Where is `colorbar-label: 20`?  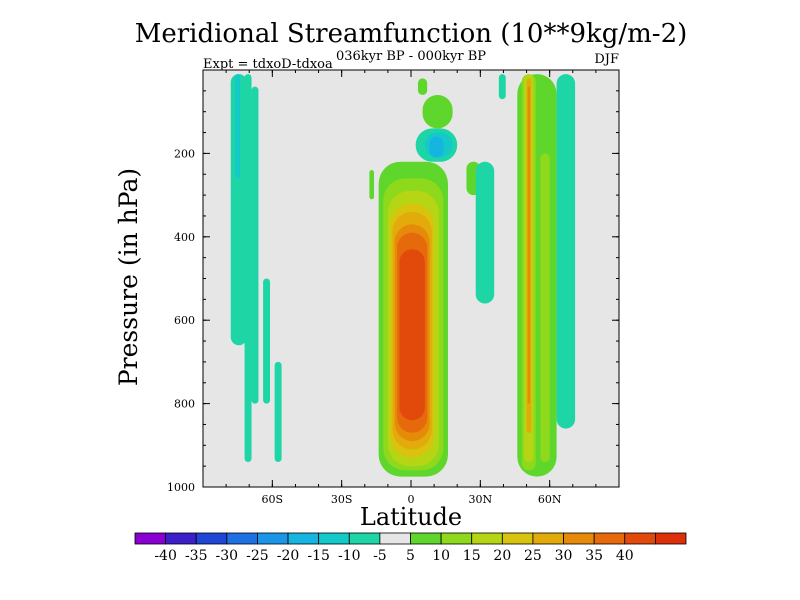 colorbar-label: 20 is located at coordinates (502, 556).